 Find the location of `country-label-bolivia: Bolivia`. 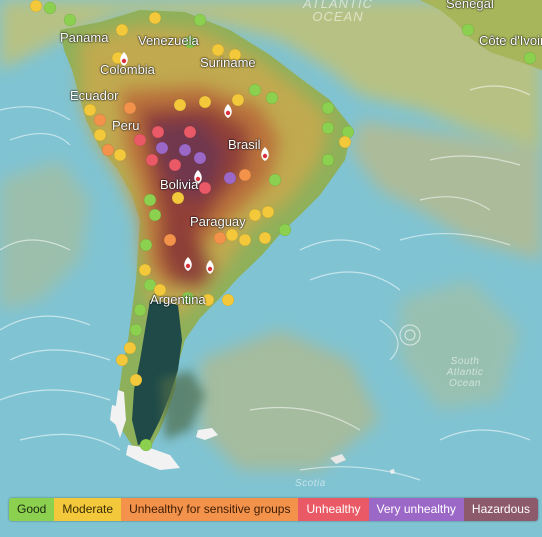

country-label-bolivia: Bolivia is located at coordinates (179, 184).